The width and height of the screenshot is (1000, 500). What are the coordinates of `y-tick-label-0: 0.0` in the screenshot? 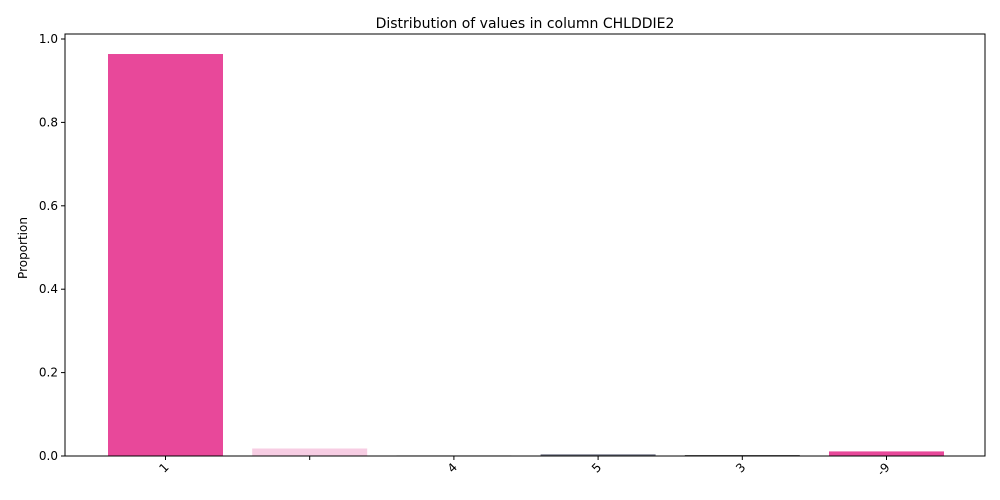 It's located at (48, 456).